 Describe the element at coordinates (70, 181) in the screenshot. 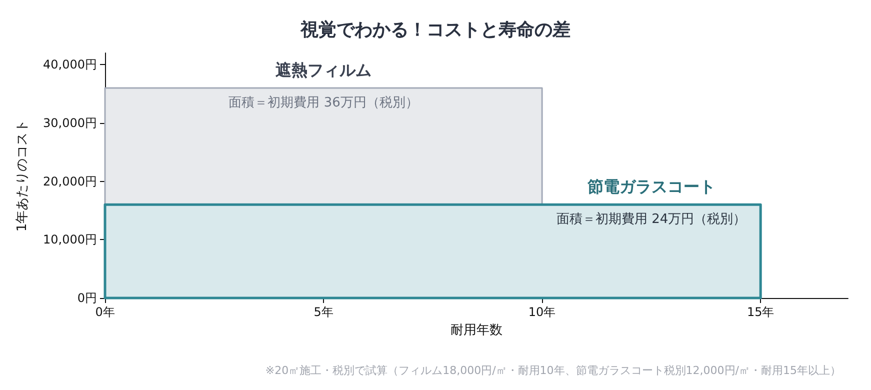

I see `y-tick-label: 20,000円` at that location.